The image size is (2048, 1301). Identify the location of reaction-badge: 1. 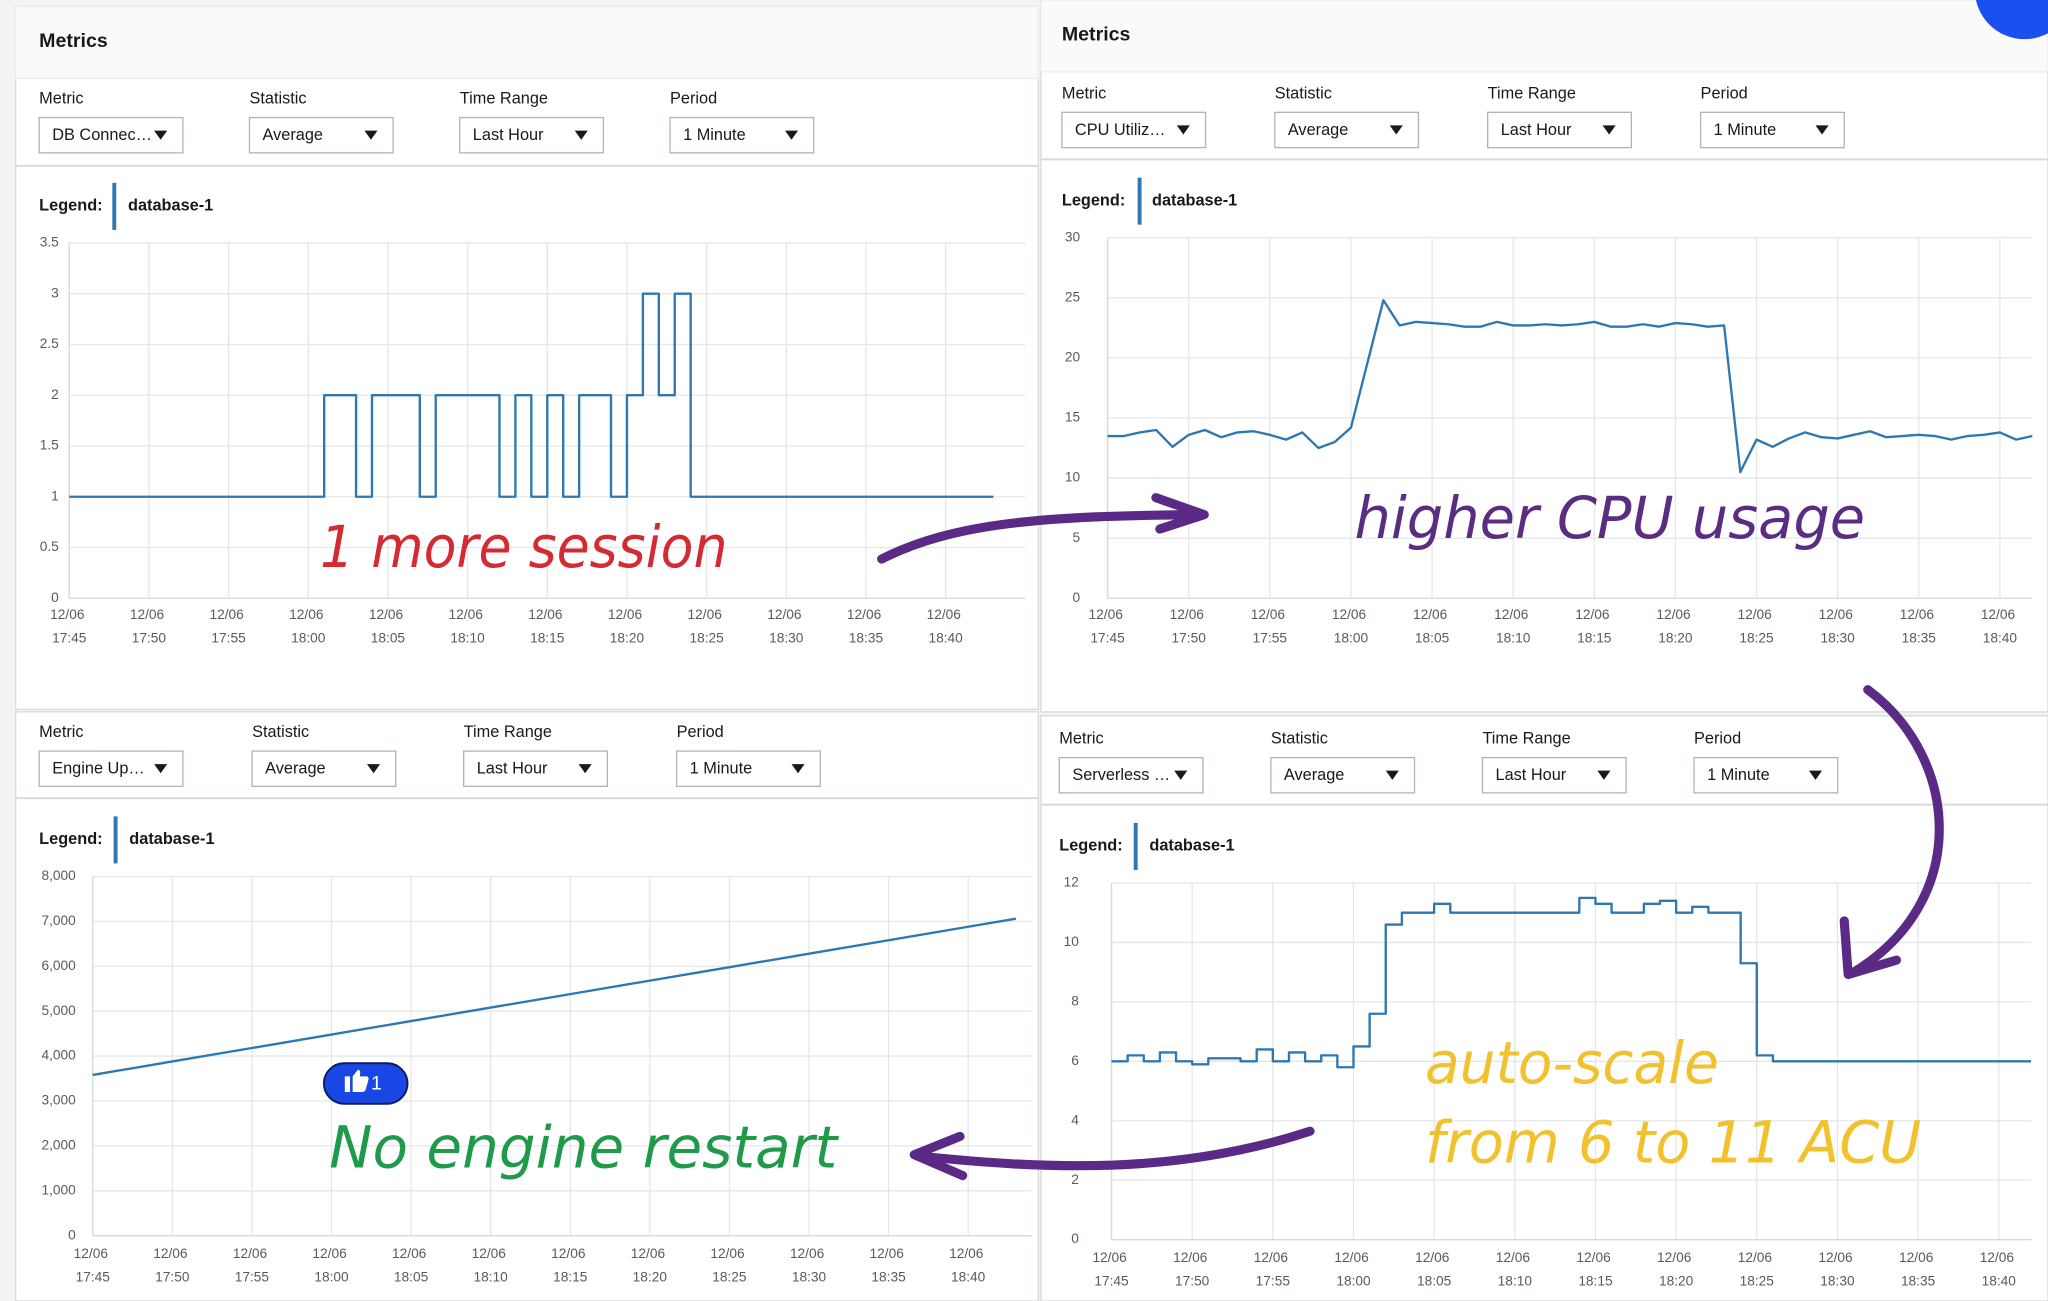
(365, 1083).